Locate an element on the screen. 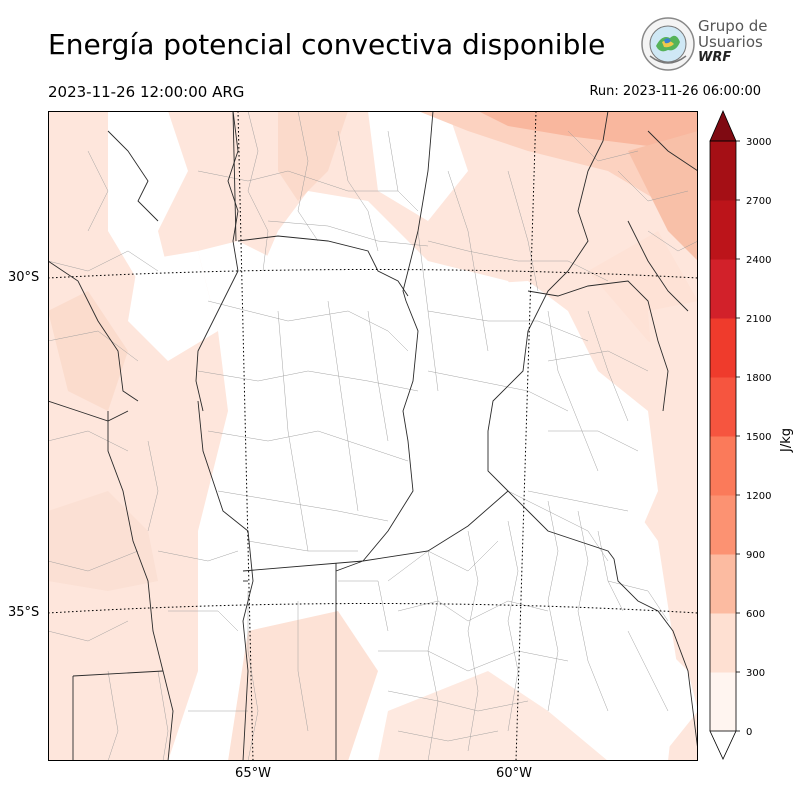 The image size is (800, 800). colorbar-tick-label: 1800 is located at coordinates (758, 378).